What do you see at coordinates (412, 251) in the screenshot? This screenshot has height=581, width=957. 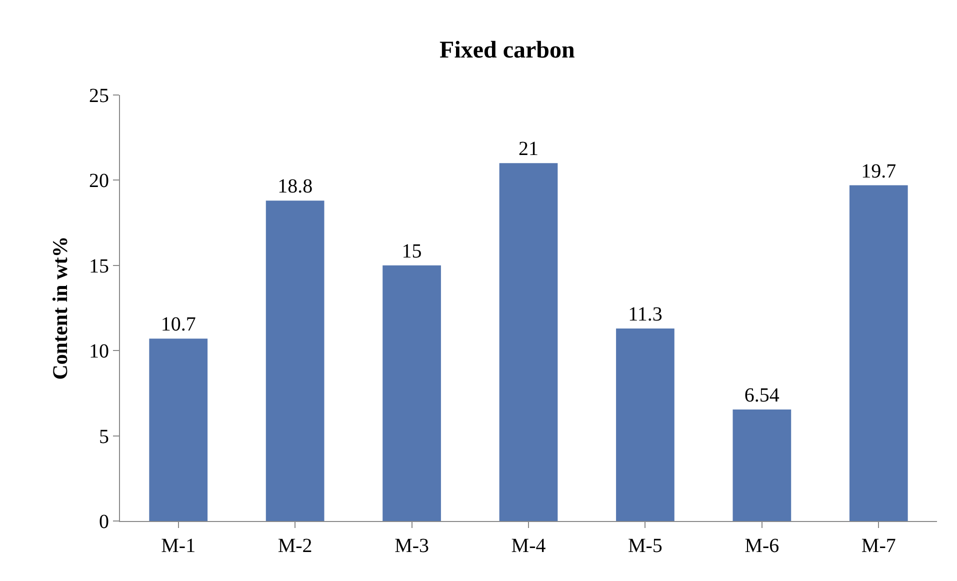 I see `data-label: 15` at bounding box center [412, 251].